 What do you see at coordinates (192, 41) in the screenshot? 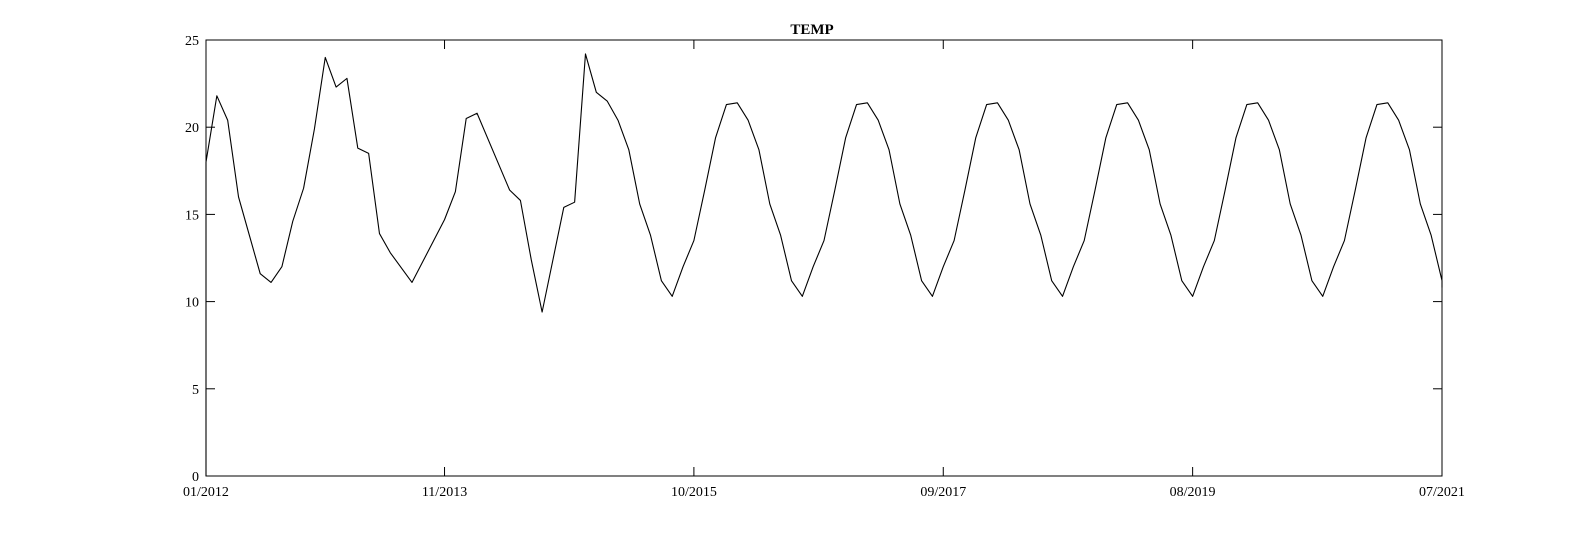
I see `y-tick-label: 25` at bounding box center [192, 41].